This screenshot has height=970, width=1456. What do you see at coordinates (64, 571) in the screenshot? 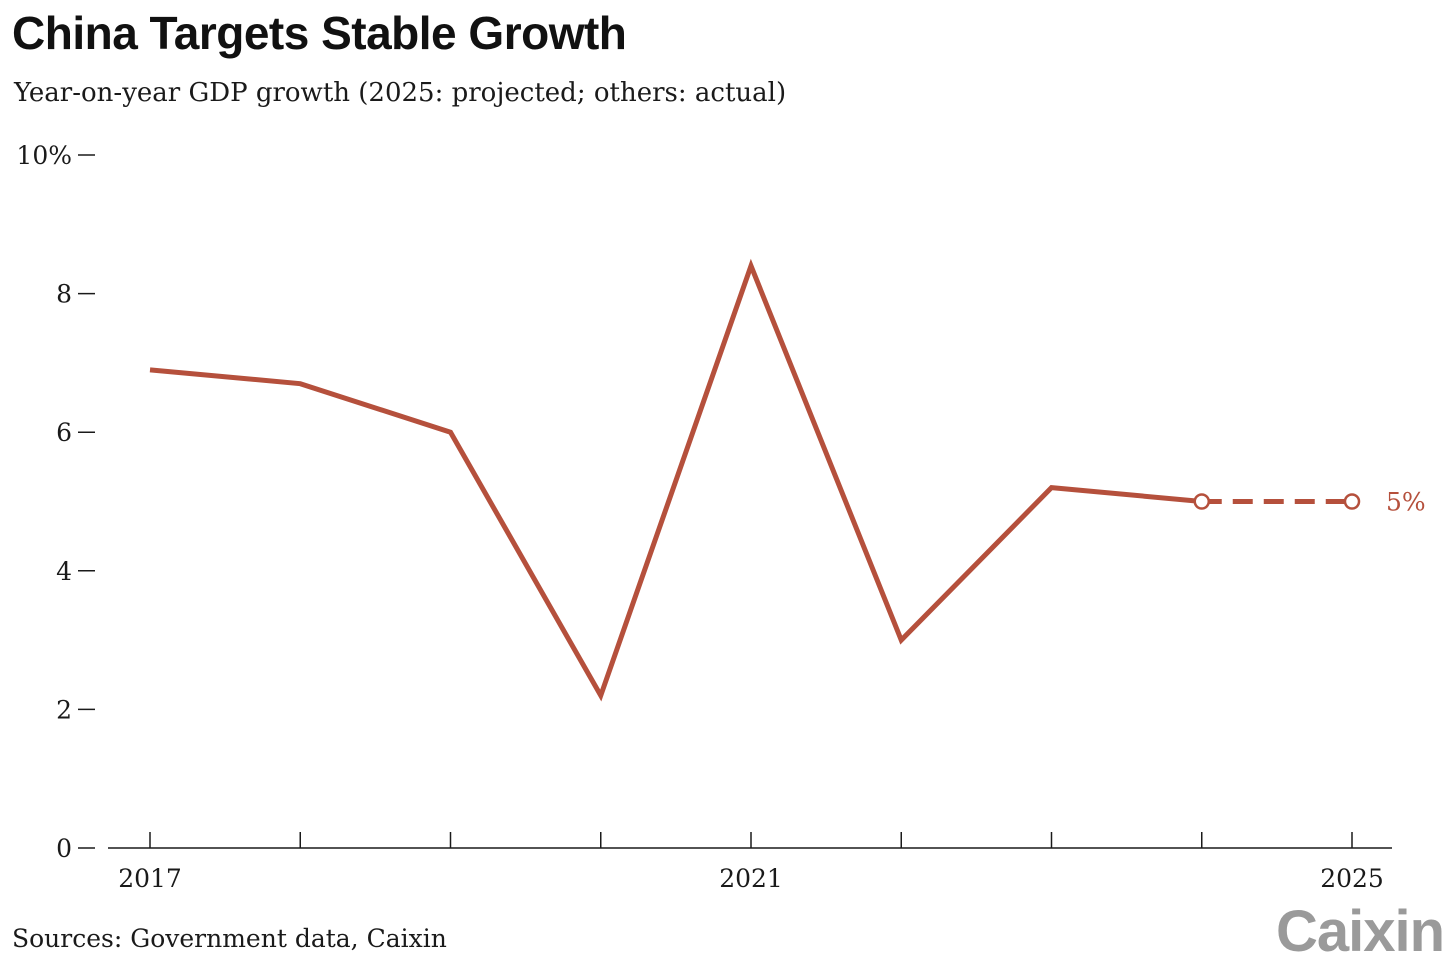
I see `y-tick-label: 4` at bounding box center [64, 571].